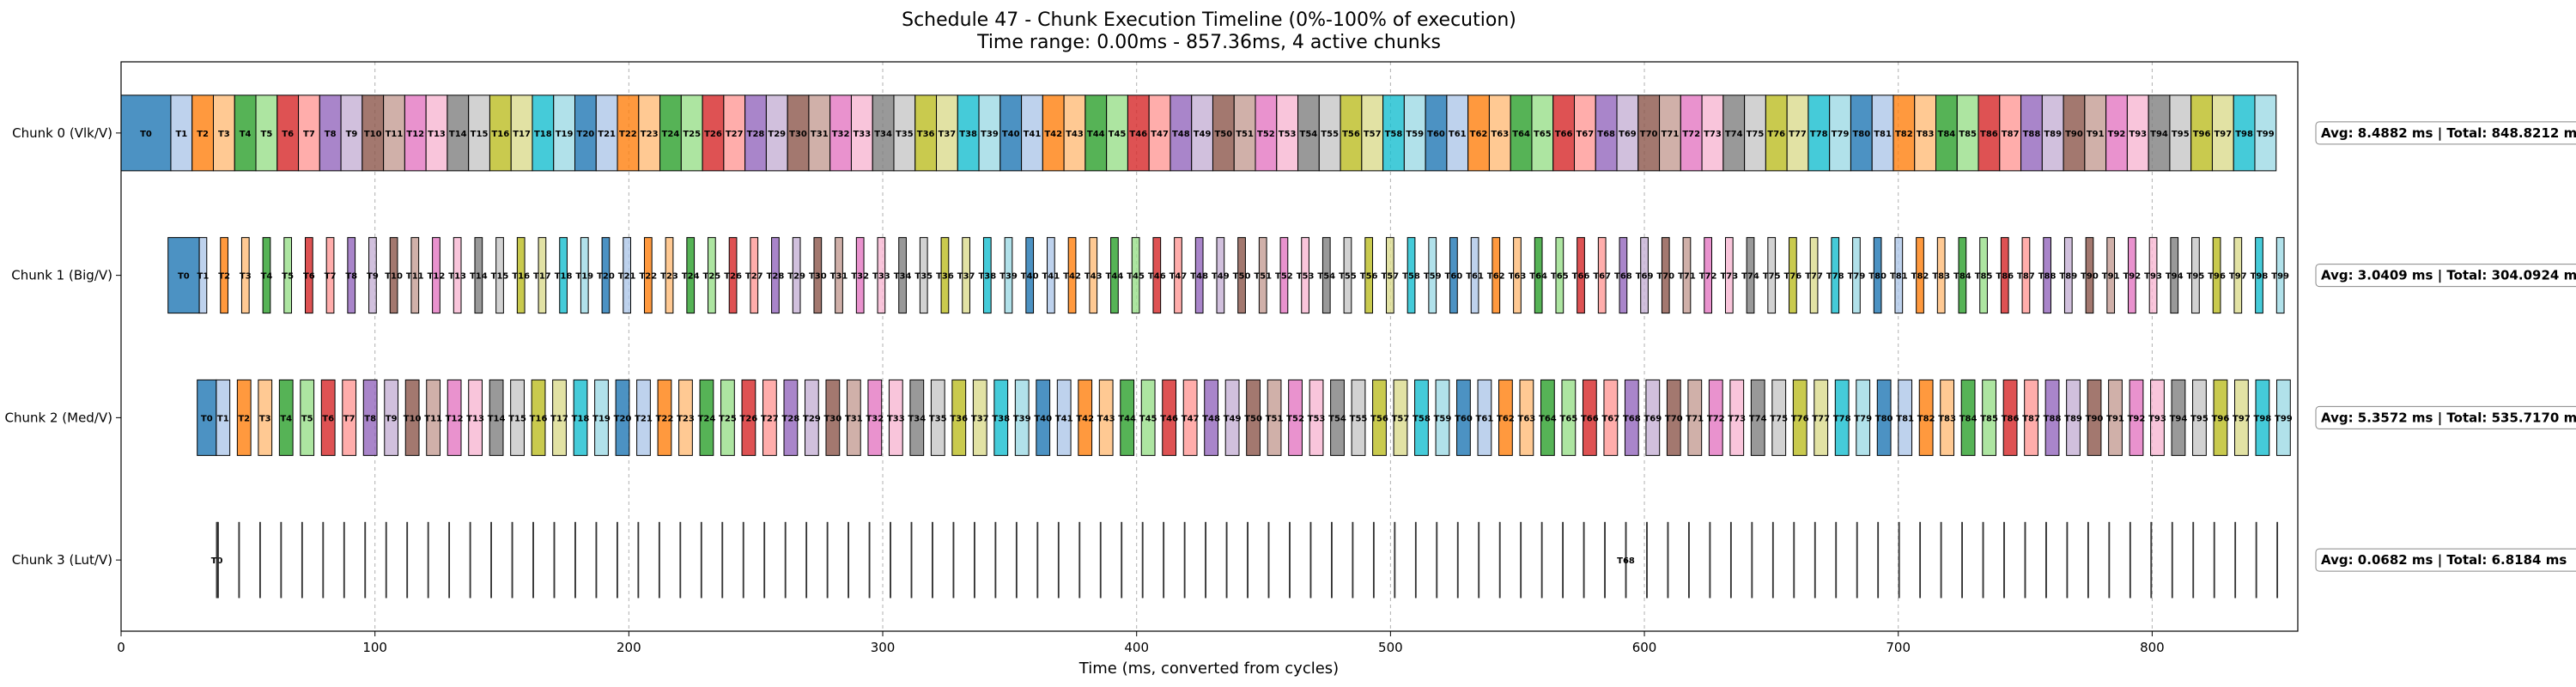 The image size is (2576, 687). Describe the element at coordinates (945, 277) in the screenshot. I see `task-label: T36` at that location.